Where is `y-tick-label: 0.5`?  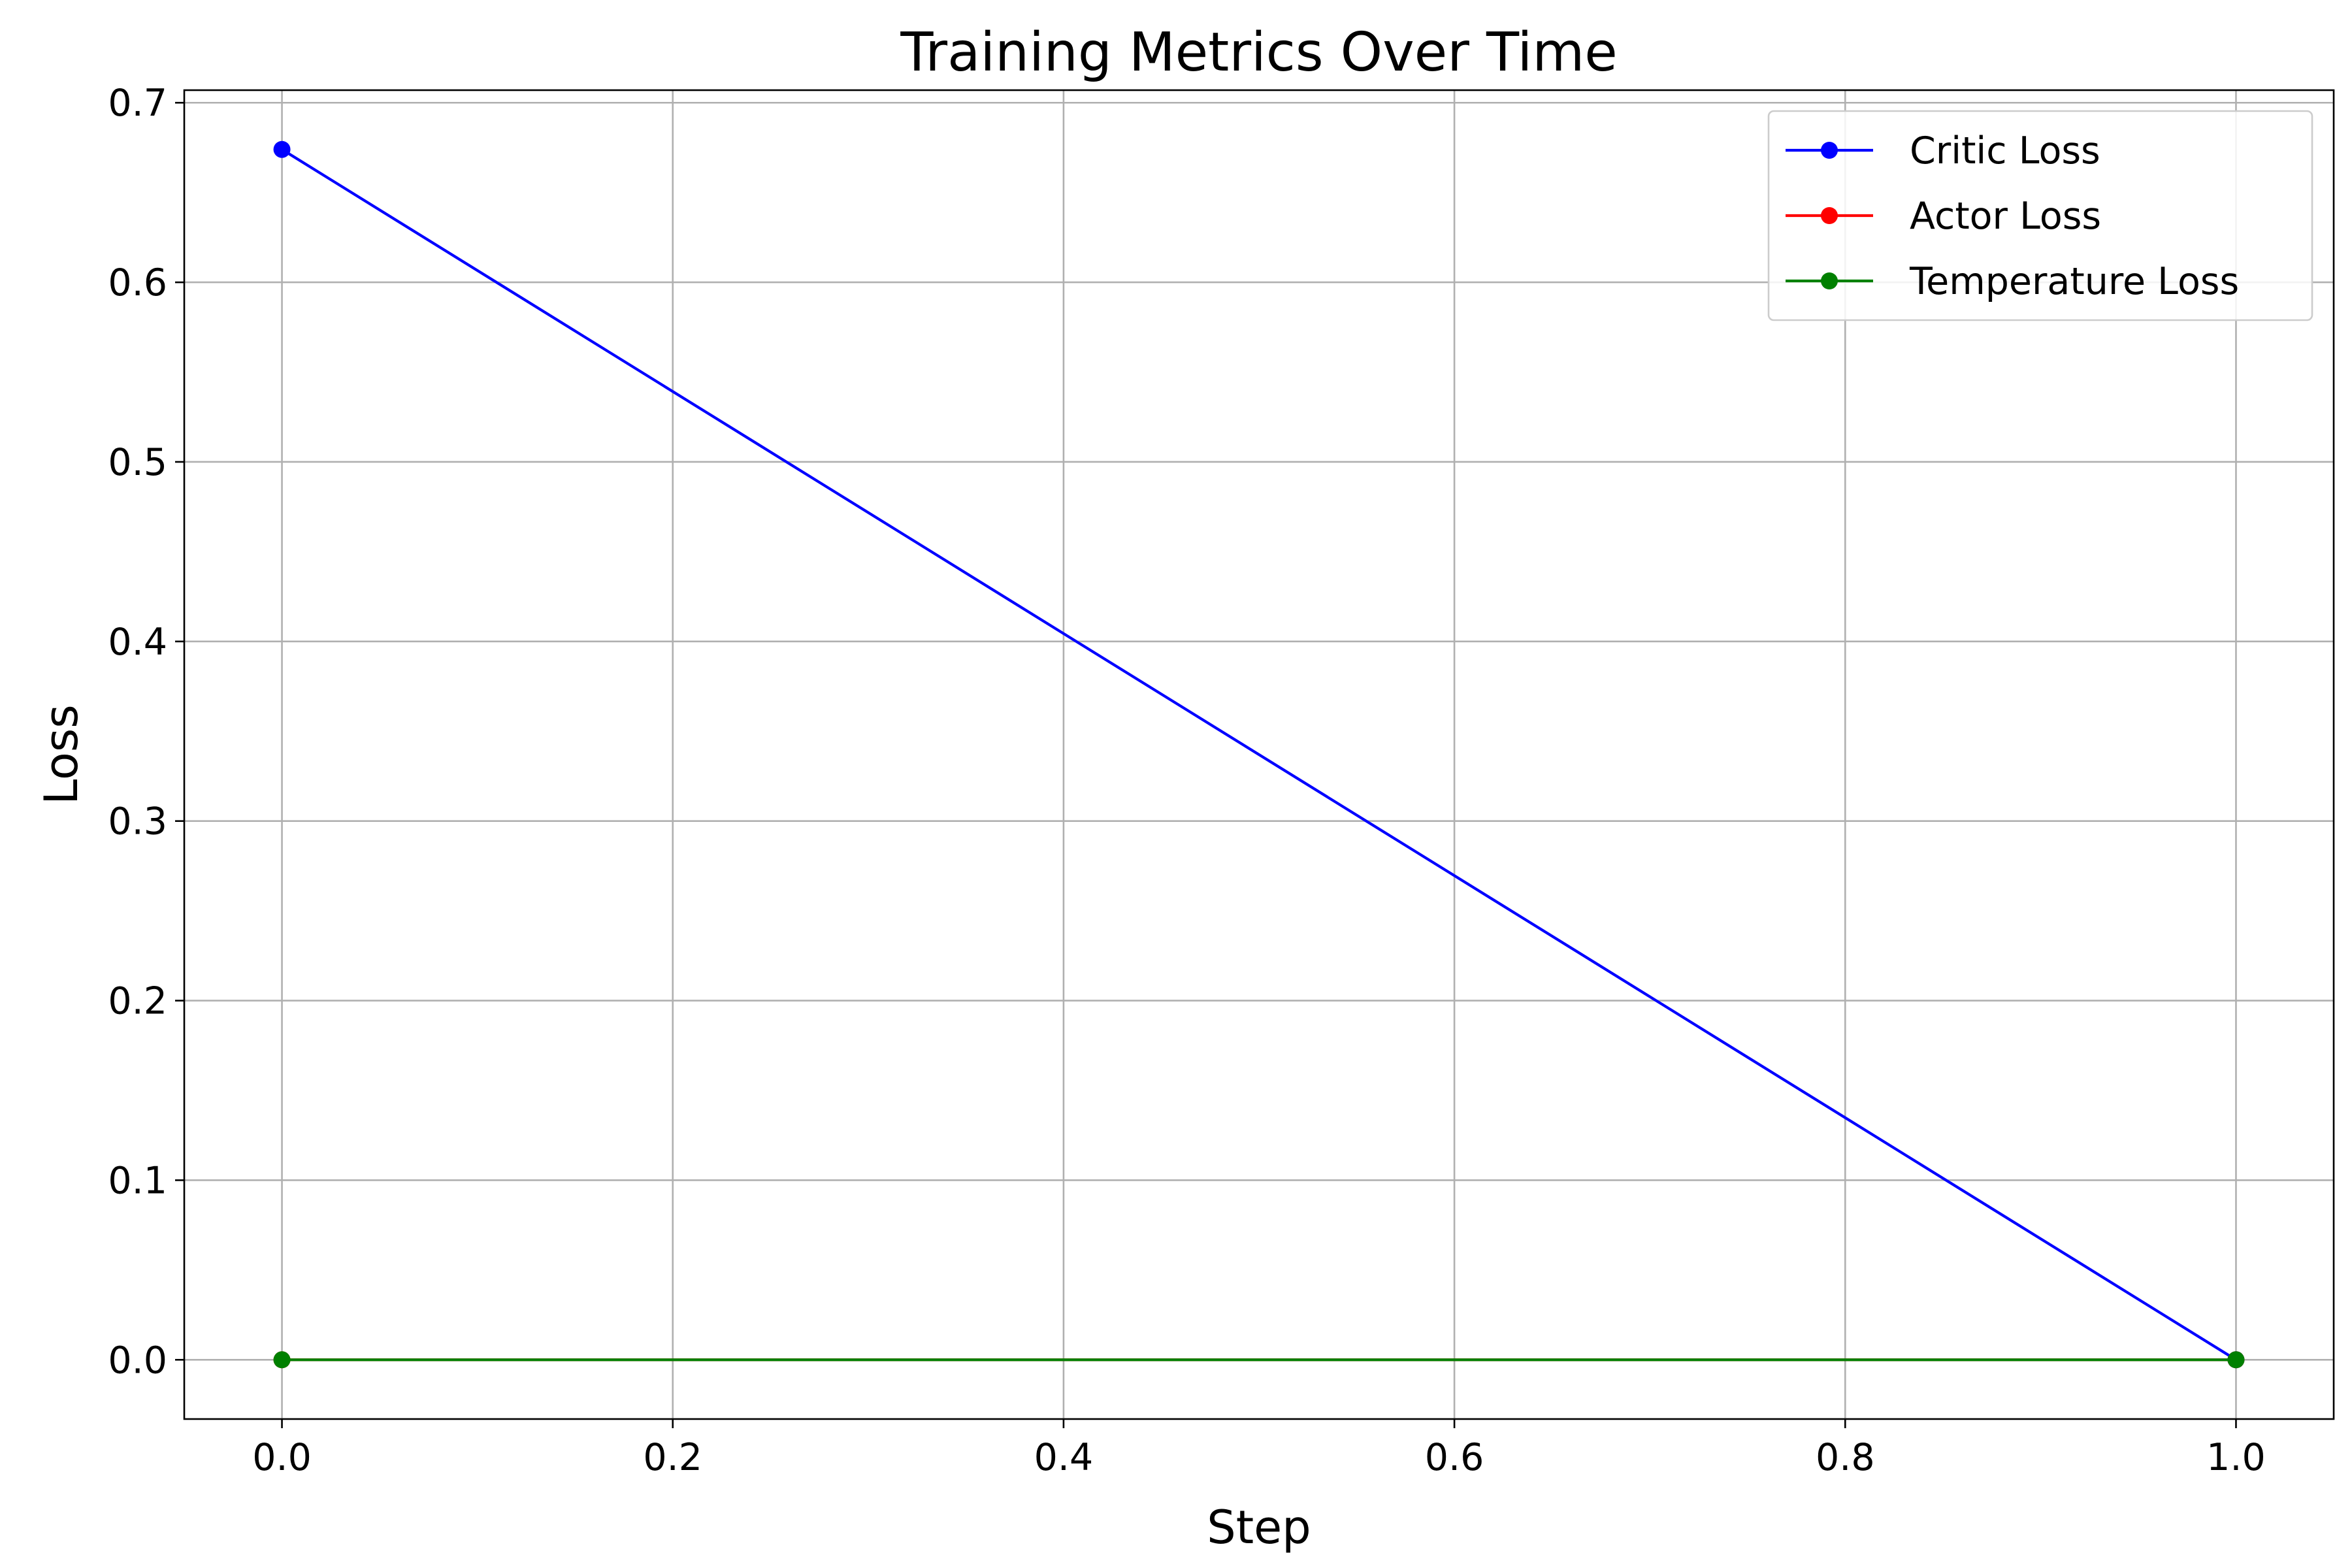 y-tick-label: 0.5 is located at coordinates (137, 462).